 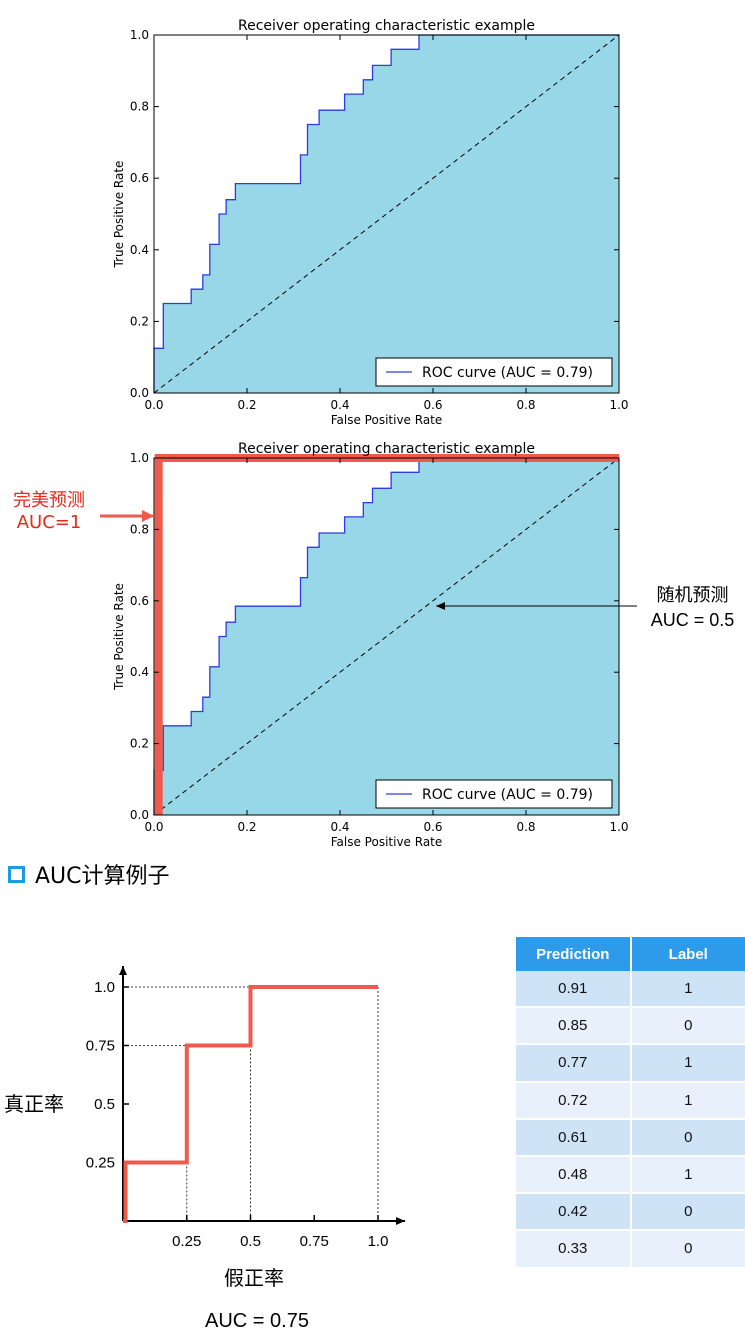 I want to click on square-bullet-icon, so click(x=16, y=874).